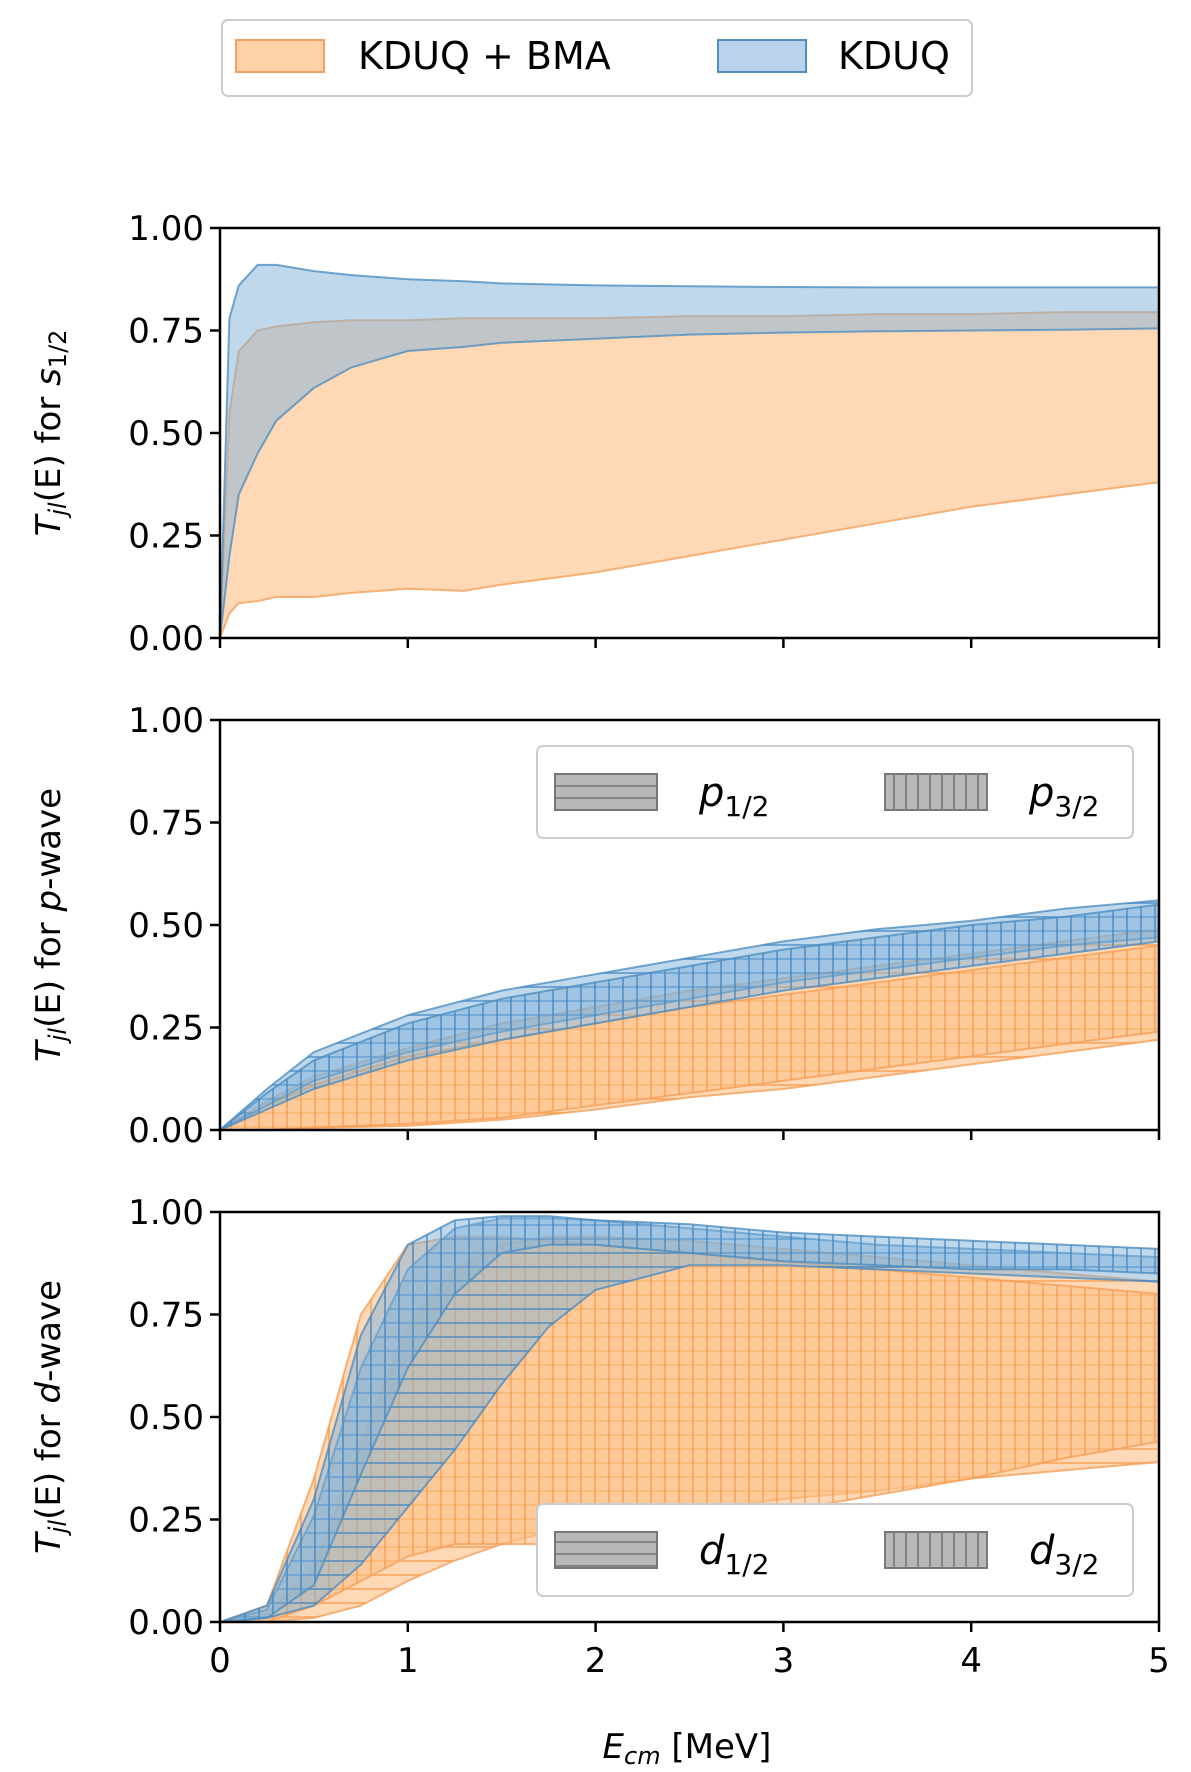 The image size is (1191, 1772). Describe the element at coordinates (166, 229) in the screenshot. I see `y-tick-label-s: 1.00` at that location.